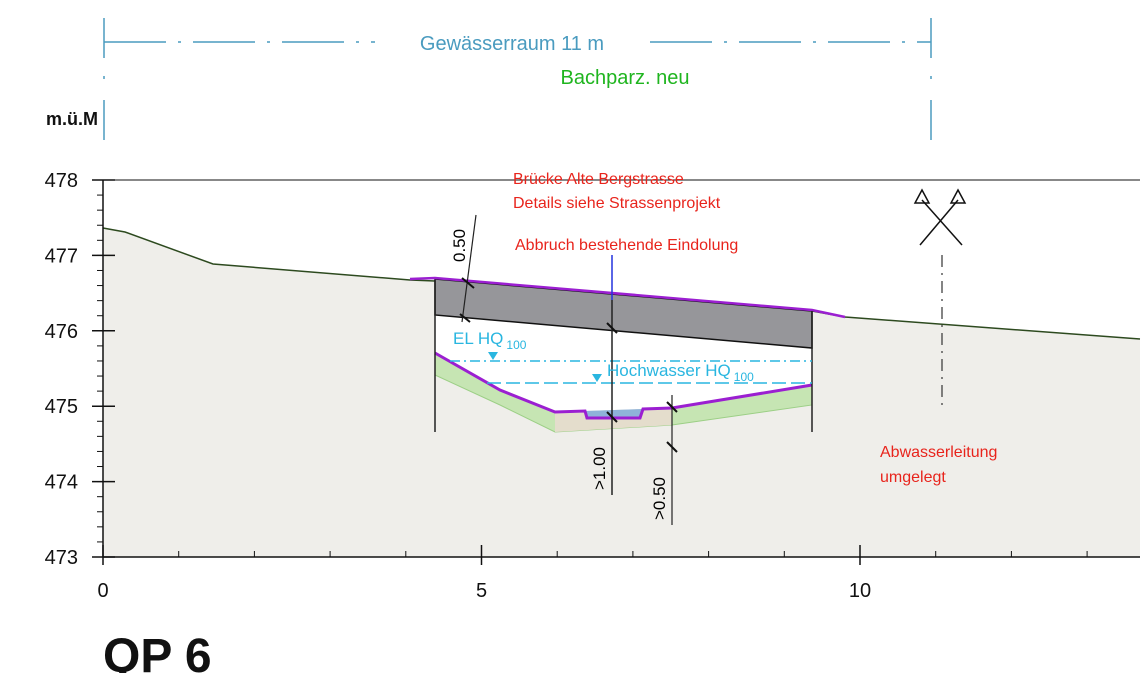 The height and width of the screenshot is (673, 1146). What do you see at coordinates (627, 297) in the screenshot?
I see `road-line` at bounding box center [627, 297].